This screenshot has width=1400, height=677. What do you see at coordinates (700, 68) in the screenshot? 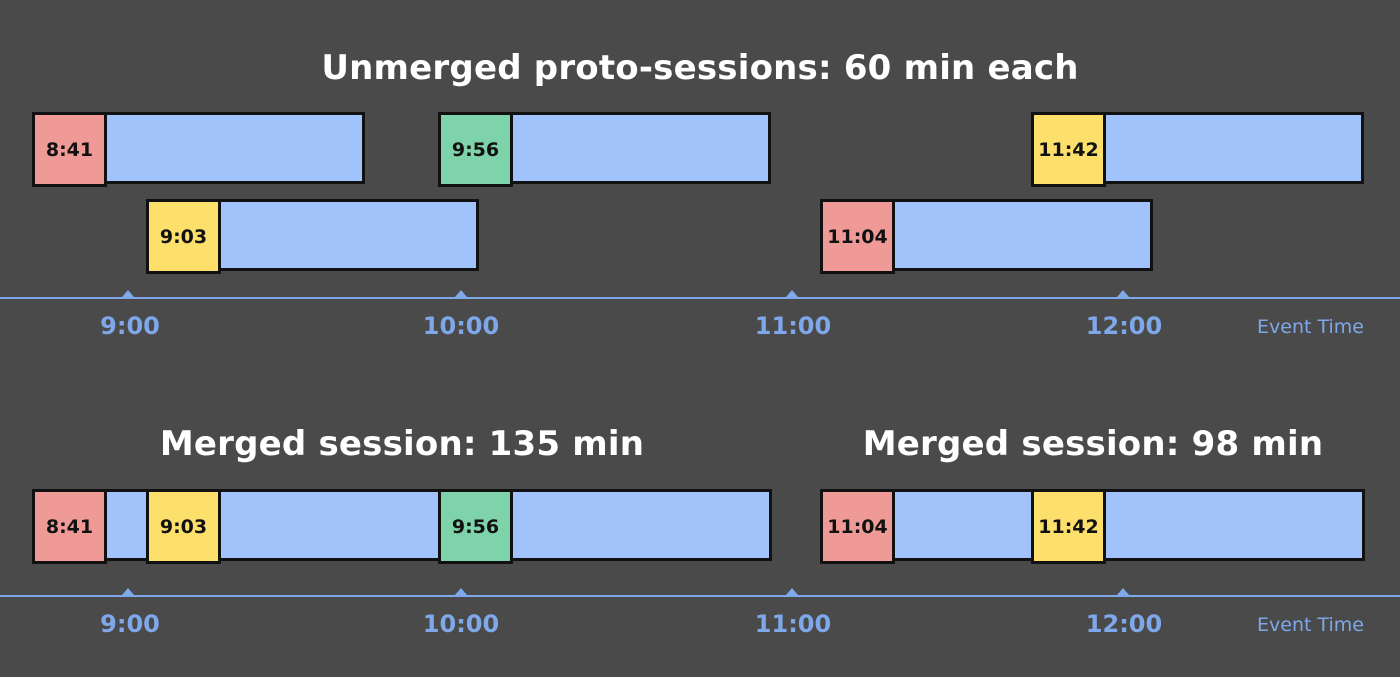
I see `unmerged-title: Unmerged proto-sessions: 60 min each` at bounding box center [700, 68].